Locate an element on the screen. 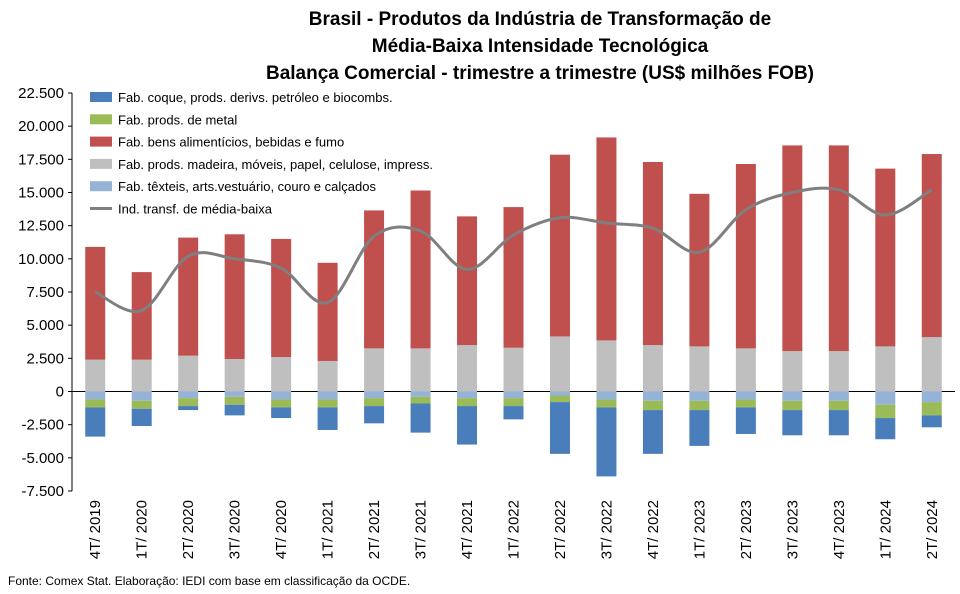 Image resolution: width=960 pixels, height=594 pixels. x-tick-label: 4T/ 2023 is located at coordinates (839, 529).